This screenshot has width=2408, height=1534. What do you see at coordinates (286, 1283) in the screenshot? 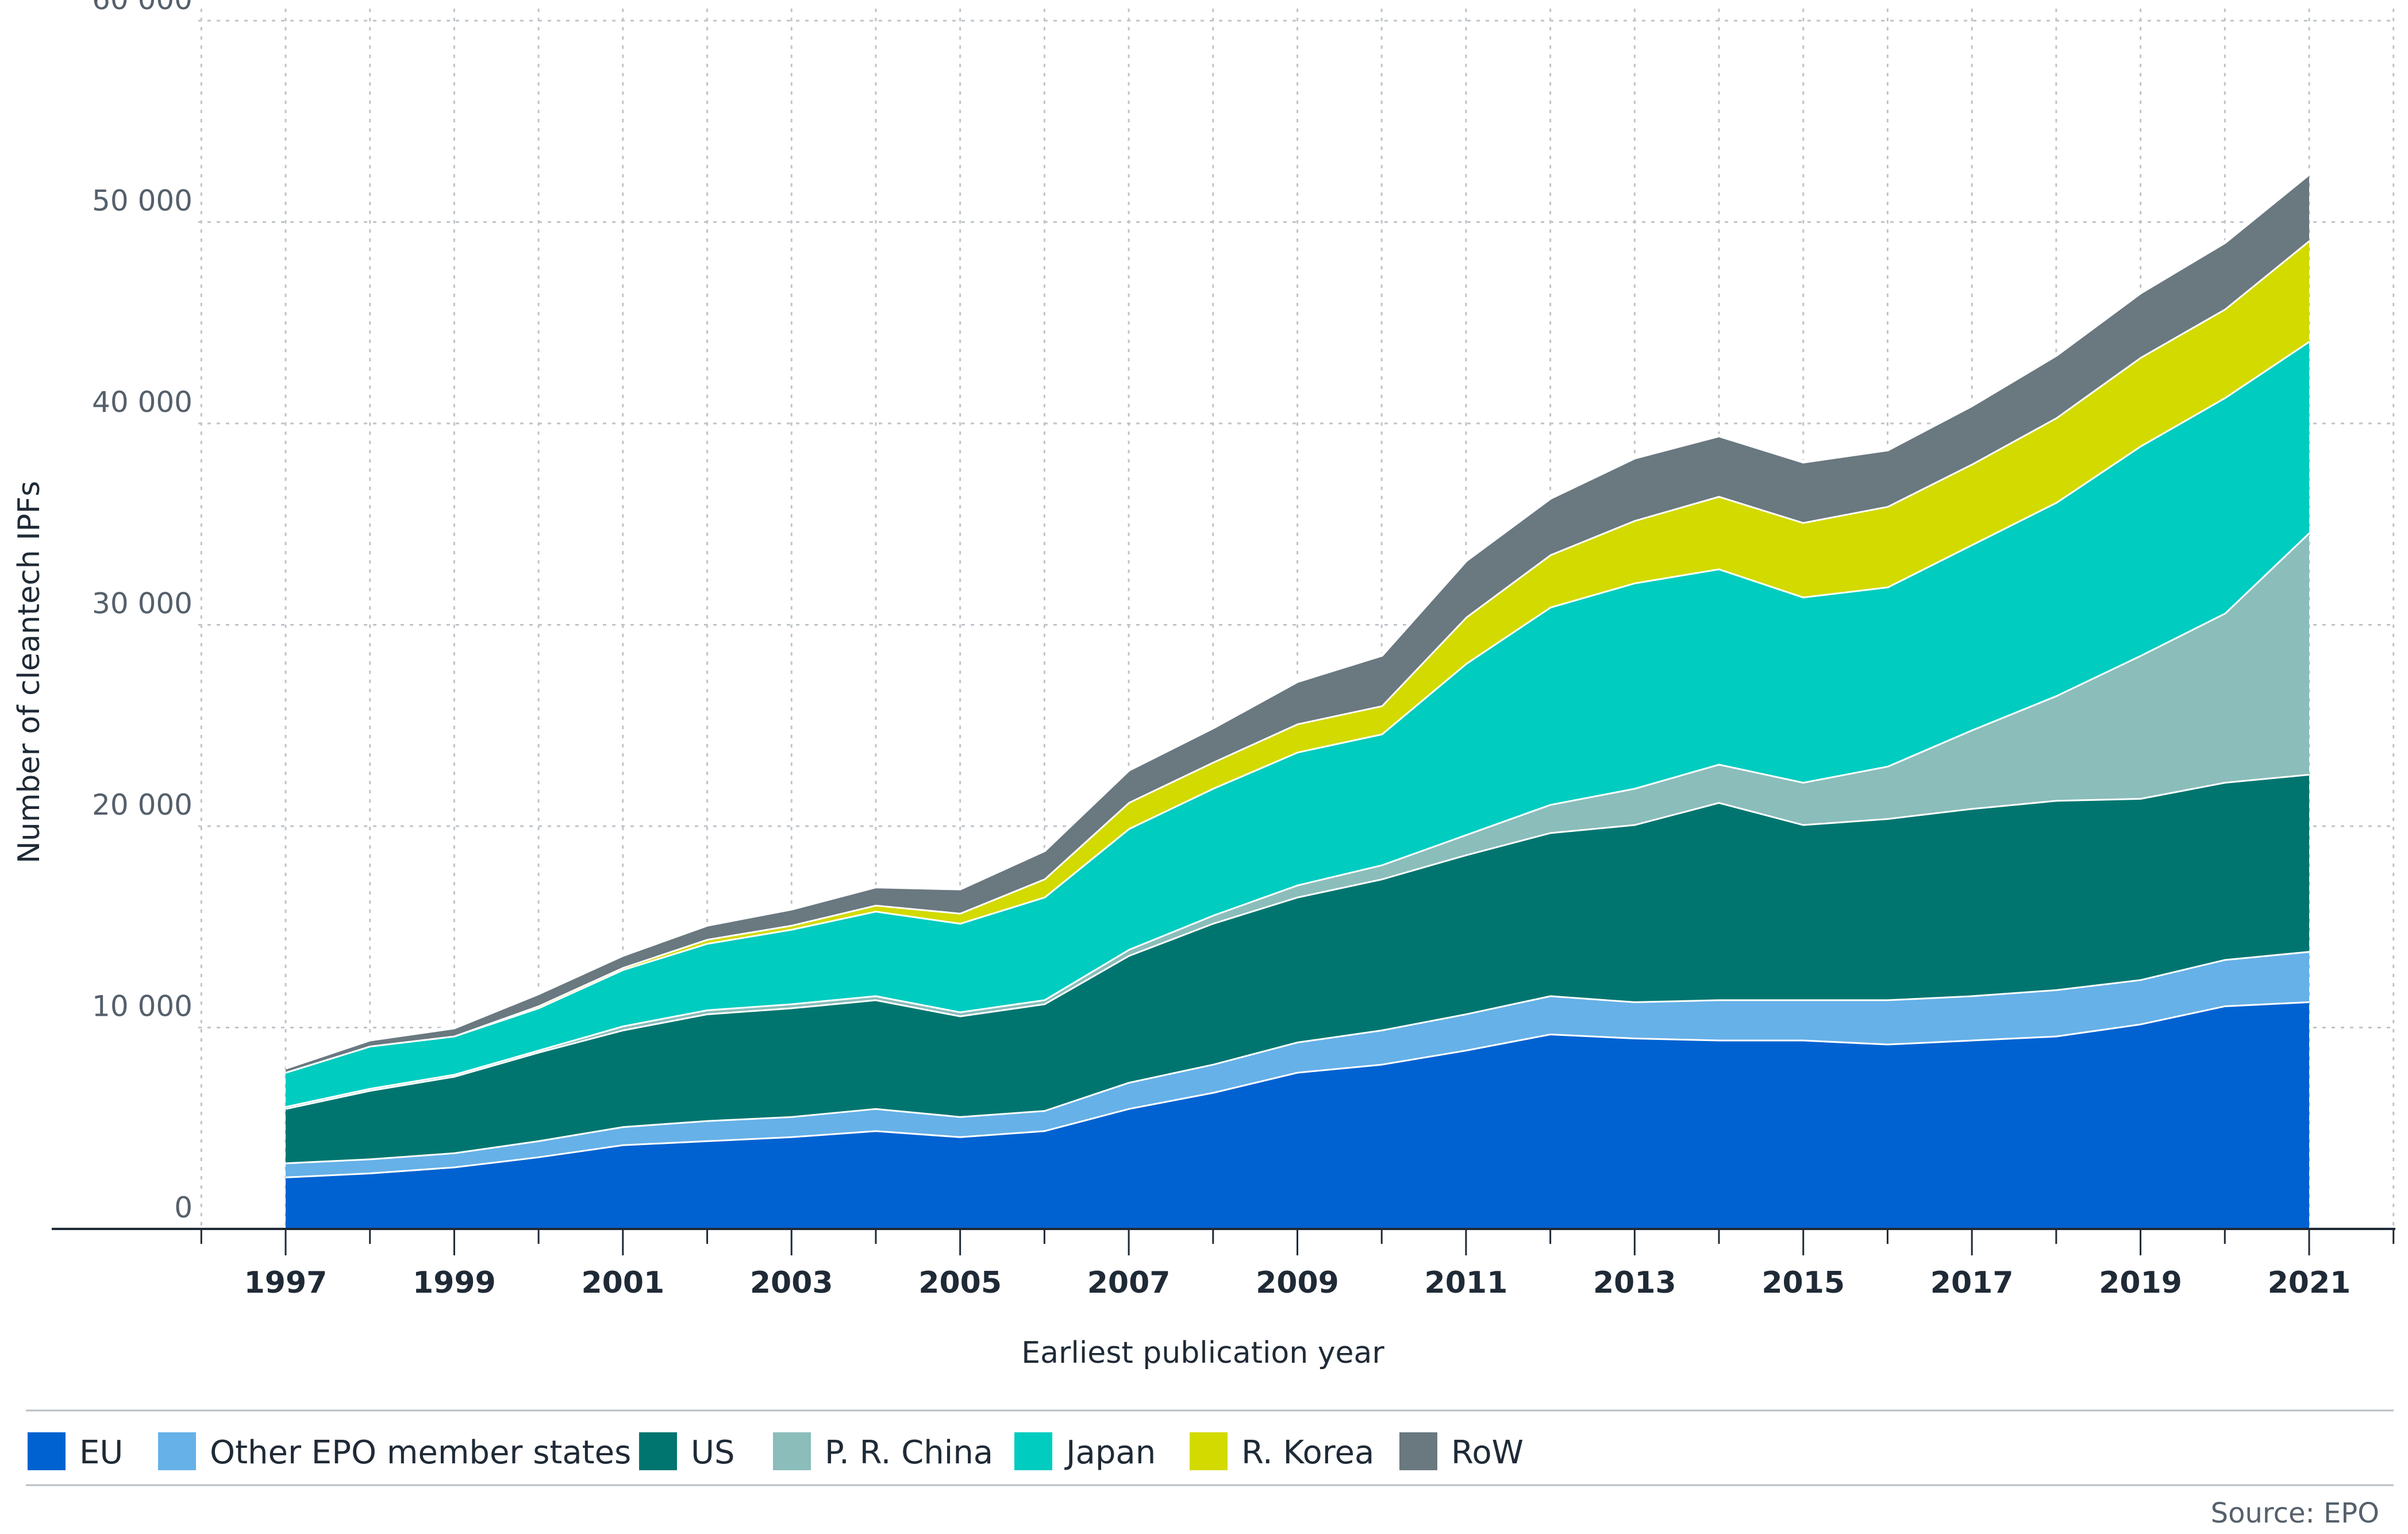
I see `x-tick-label: 1997` at bounding box center [286, 1283].